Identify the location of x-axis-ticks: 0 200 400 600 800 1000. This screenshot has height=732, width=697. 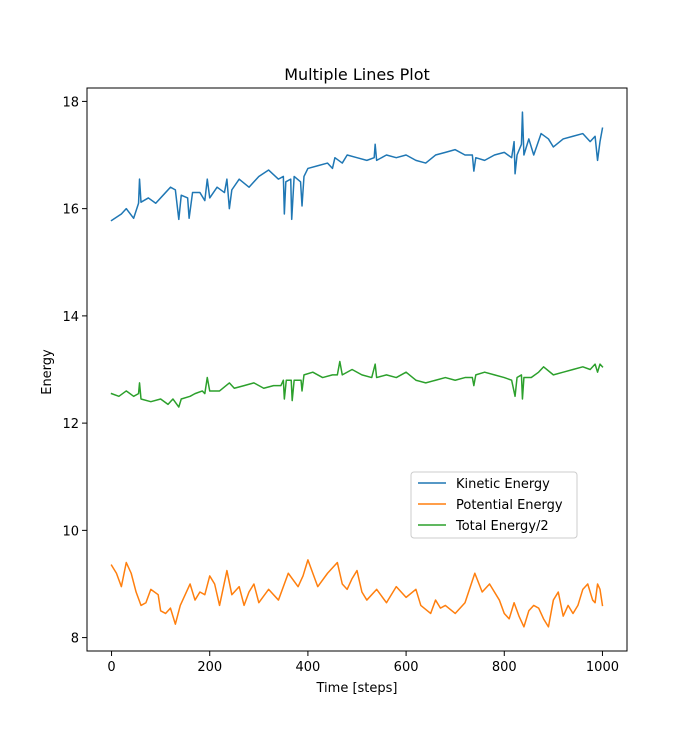
(363, 663).